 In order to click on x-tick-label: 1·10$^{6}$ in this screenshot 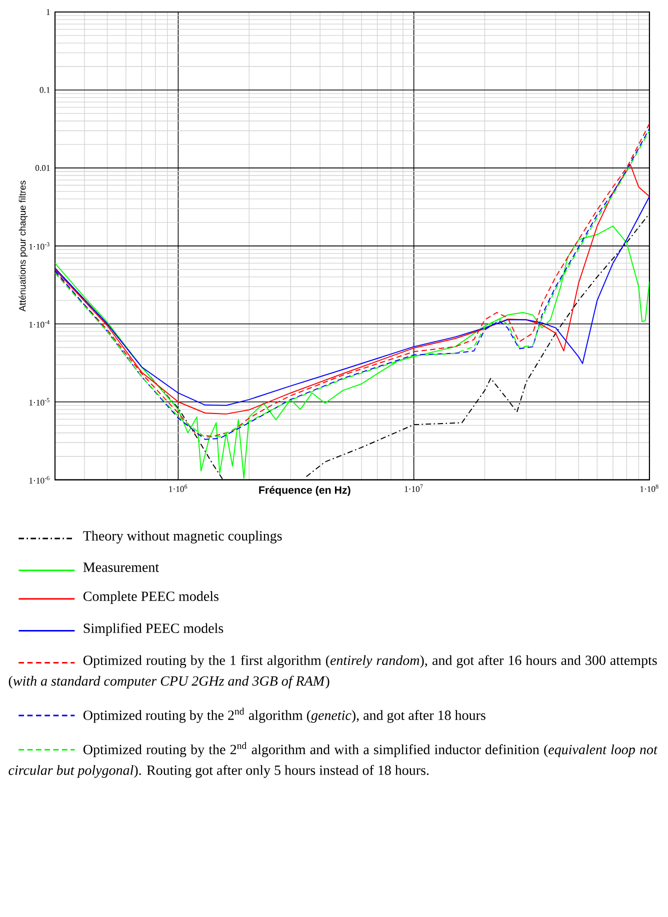, I will do `click(178, 488)`.